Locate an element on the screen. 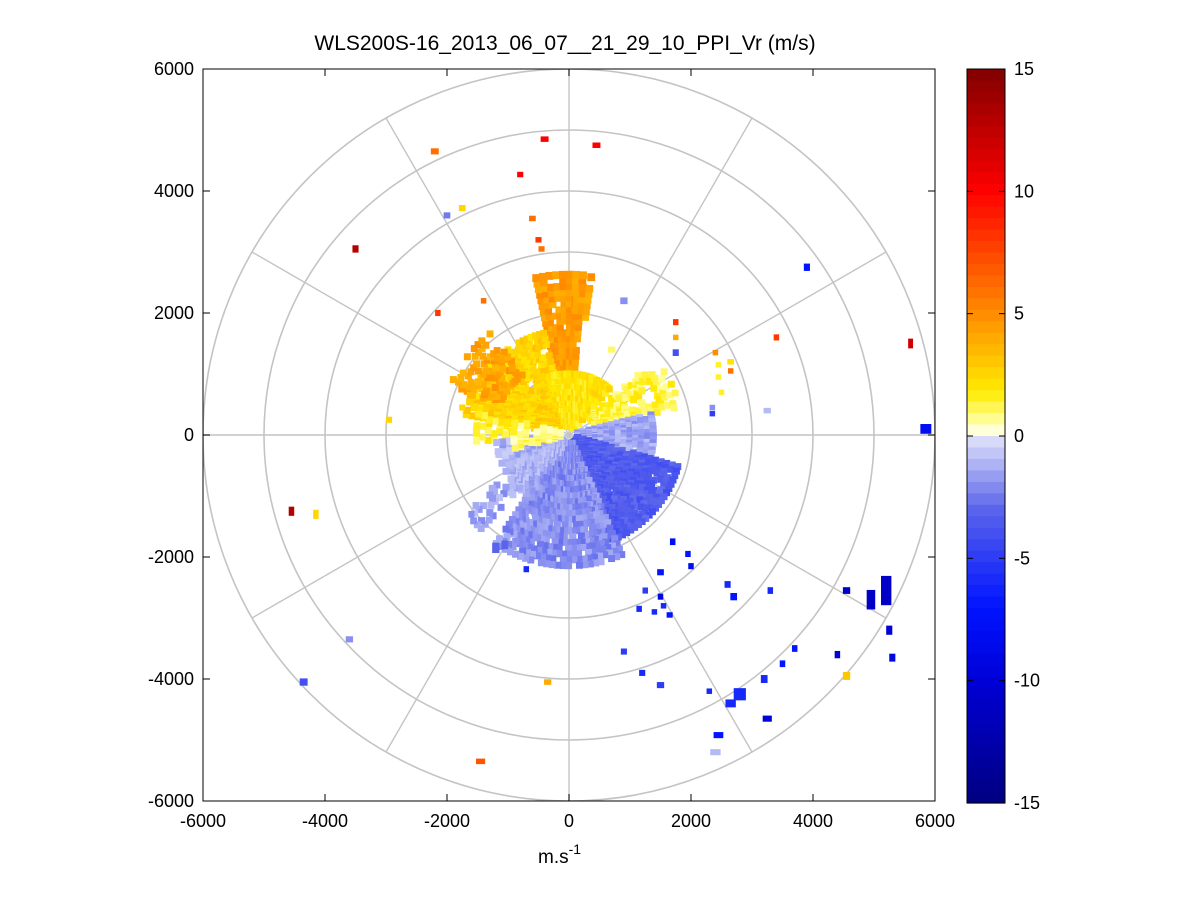  colorbar: 15 10 5 0 -5 -10 -15 is located at coordinates (1003, 436).